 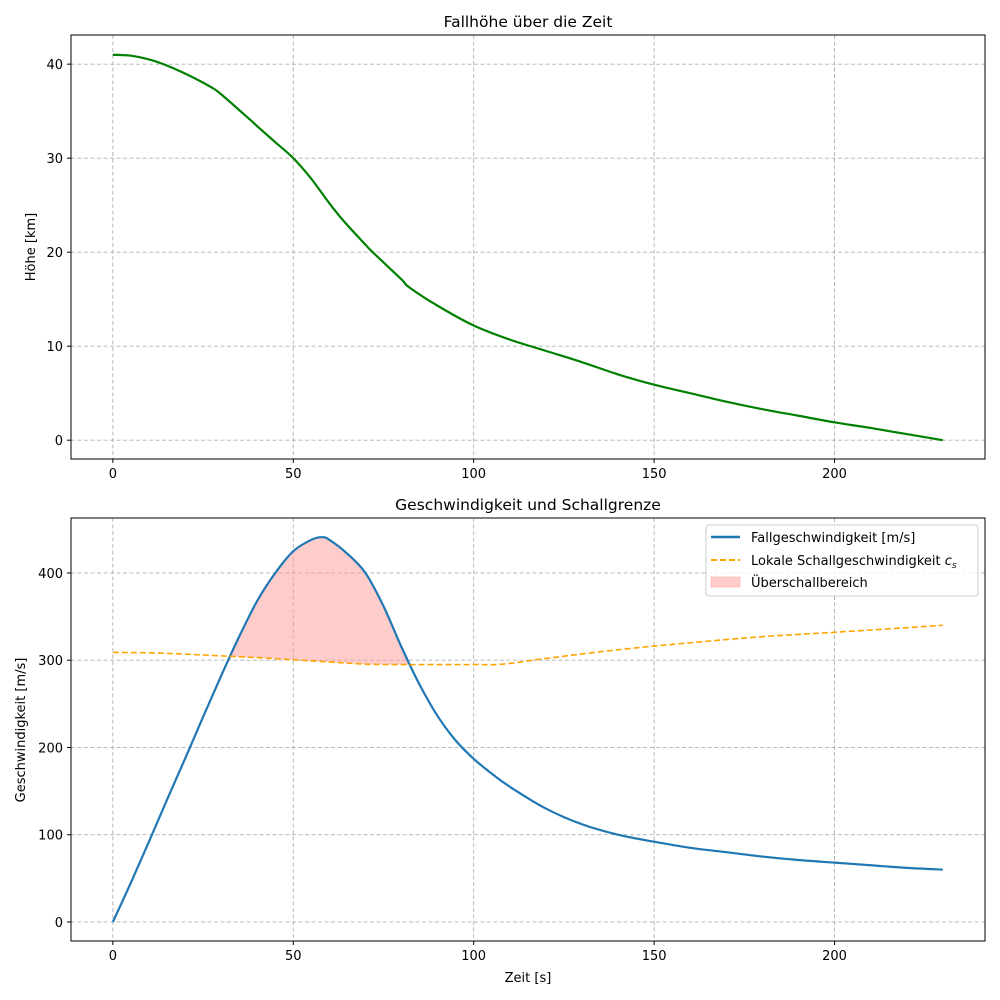 What do you see at coordinates (473, 956) in the screenshot?
I see `velocity-x-tick-label: 100` at bounding box center [473, 956].